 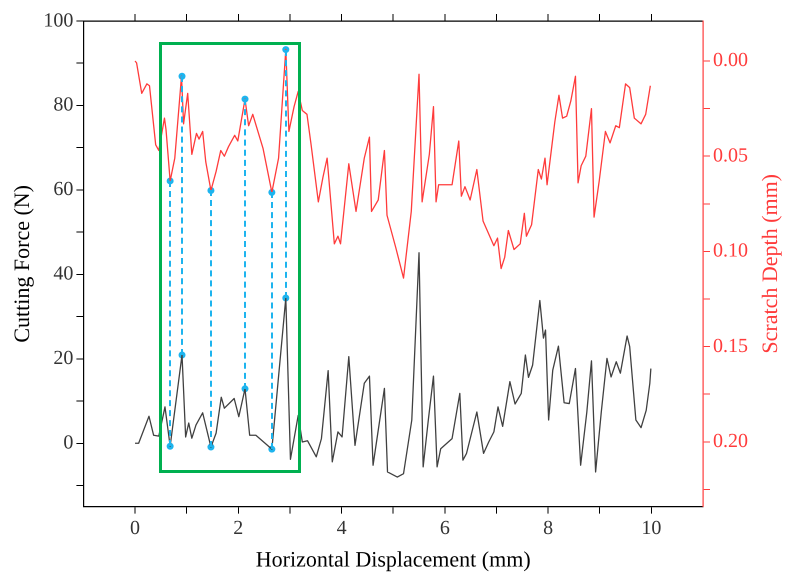 What do you see at coordinates (238, 527) in the screenshot?
I see `x-tick-label: 2` at bounding box center [238, 527].